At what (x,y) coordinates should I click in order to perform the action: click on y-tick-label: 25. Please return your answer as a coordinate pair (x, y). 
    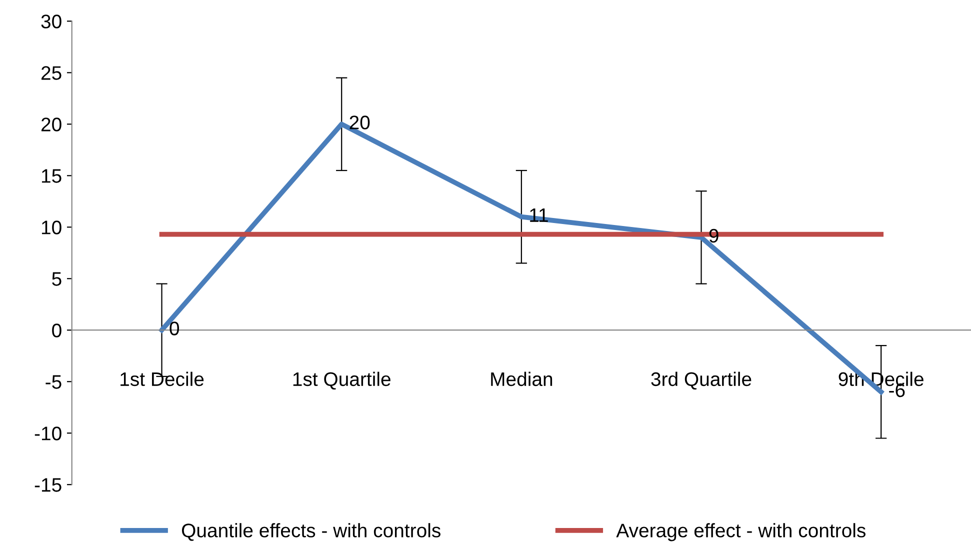
    Looking at the image, I should click on (51, 73).